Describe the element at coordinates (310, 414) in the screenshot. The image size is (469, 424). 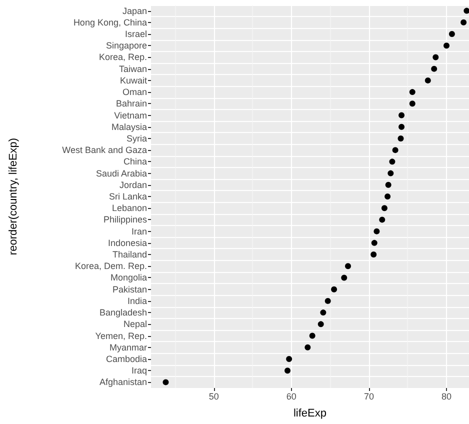
I see `x-axis-title: lifeExp` at that location.